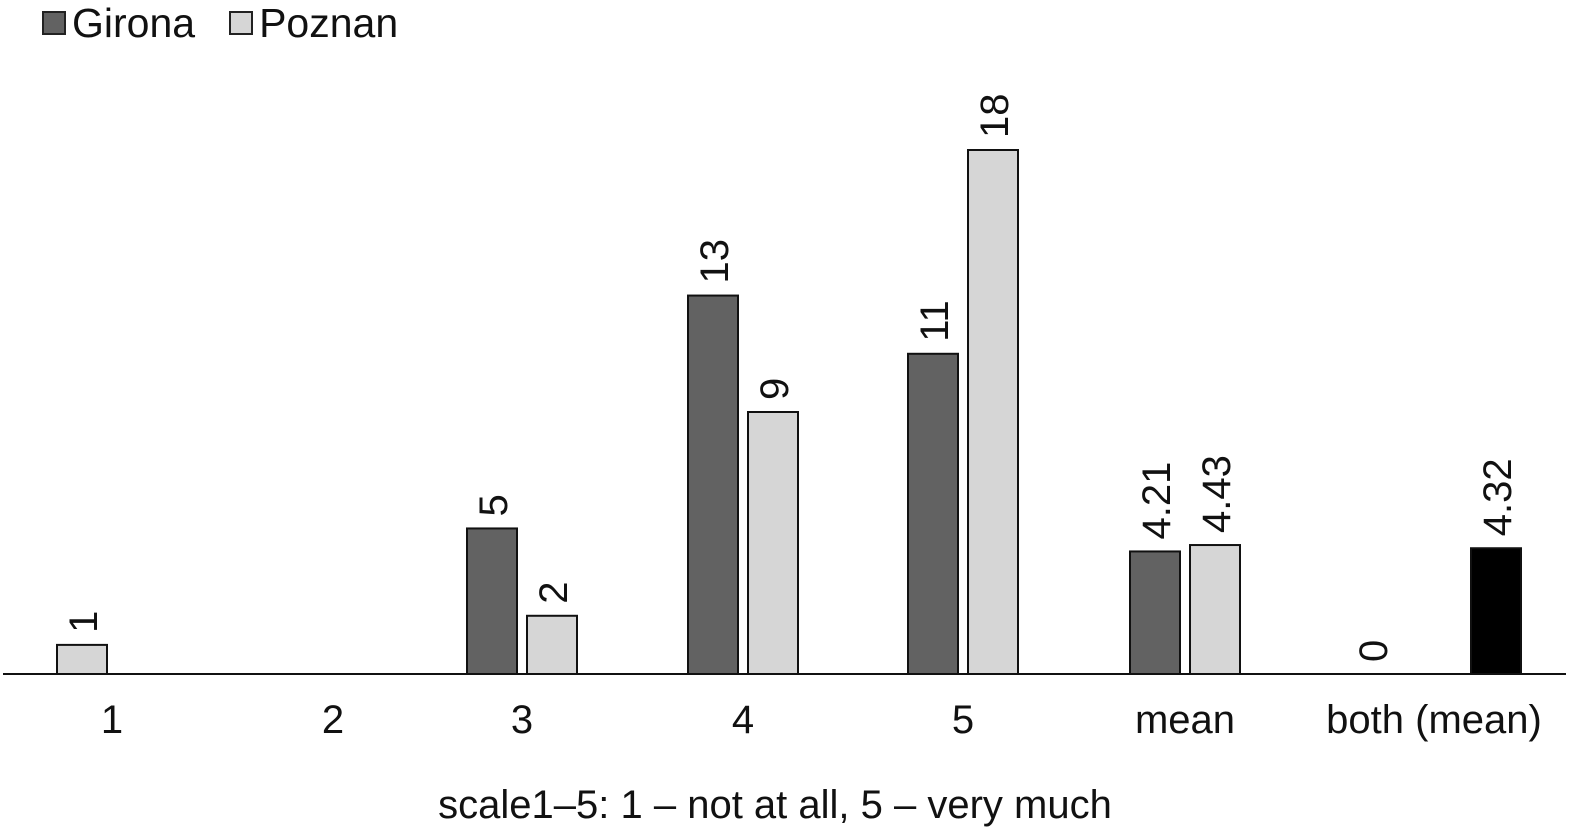 This screenshot has width=1571, height=834. Describe the element at coordinates (1217, 494) in the screenshot. I see `data-label-poznan-mean: 4.43` at that location.